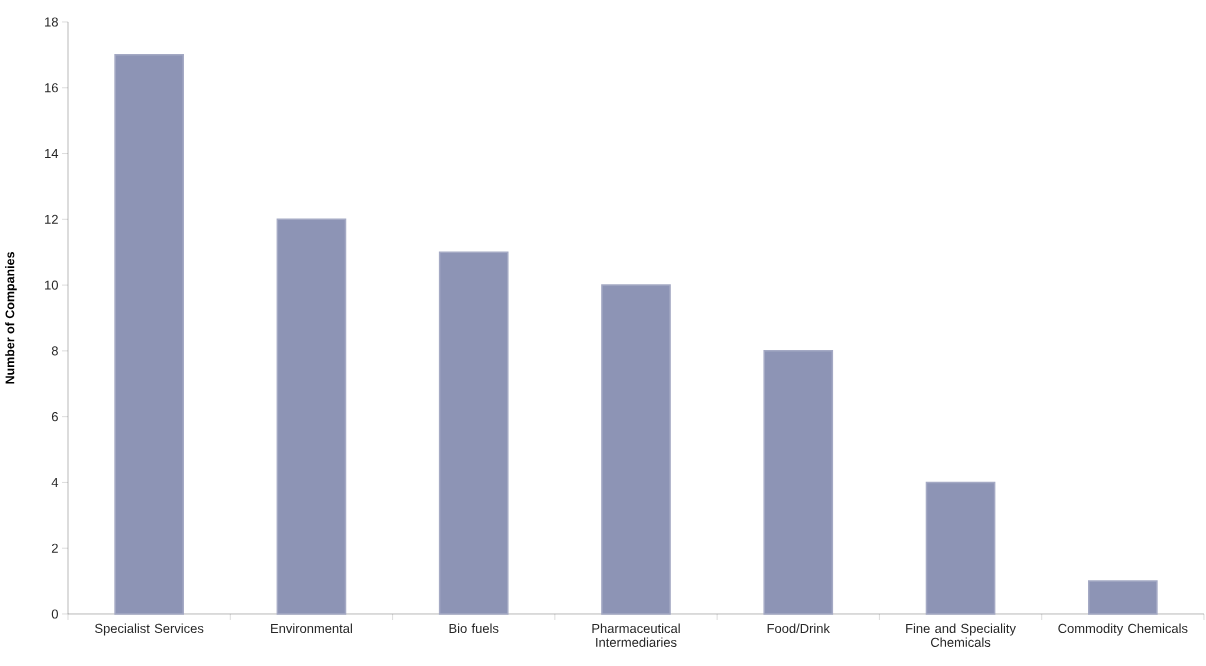 Image resolution: width=1206 pixels, height=666 pixels. Describe the element at coordinates (54, 417) in the screenshot. I see `y-tick-label: 6` at that location.